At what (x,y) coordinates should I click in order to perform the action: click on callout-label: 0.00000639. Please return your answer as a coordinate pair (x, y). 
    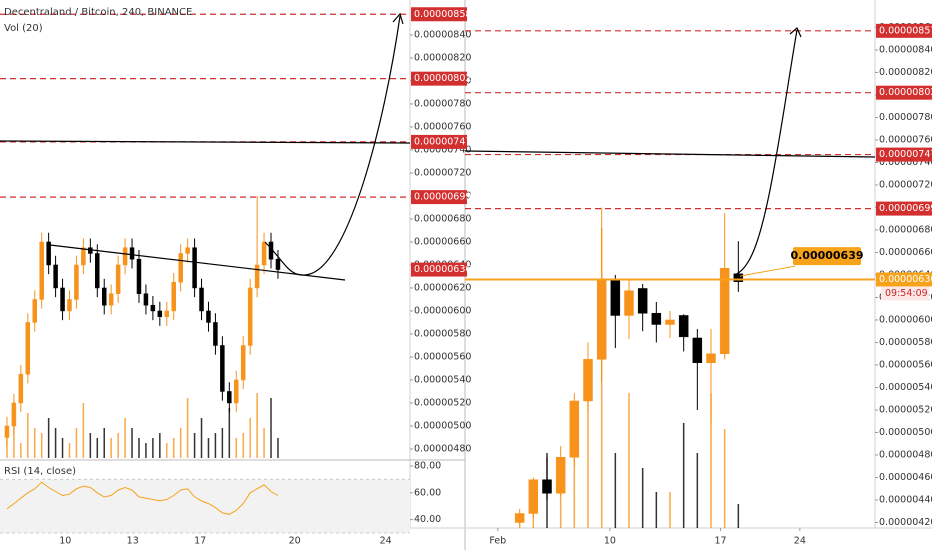
    Looking at the image, I should click on (826, 255).